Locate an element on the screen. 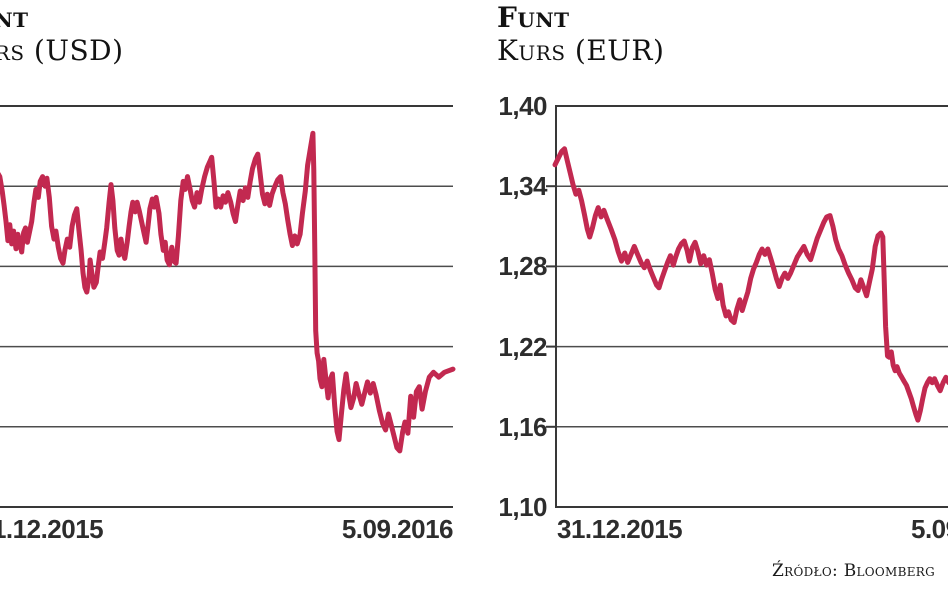 This screenshot has width=948, height=593. y-tick-label: 1,22 is located at coordinates (522, 346).